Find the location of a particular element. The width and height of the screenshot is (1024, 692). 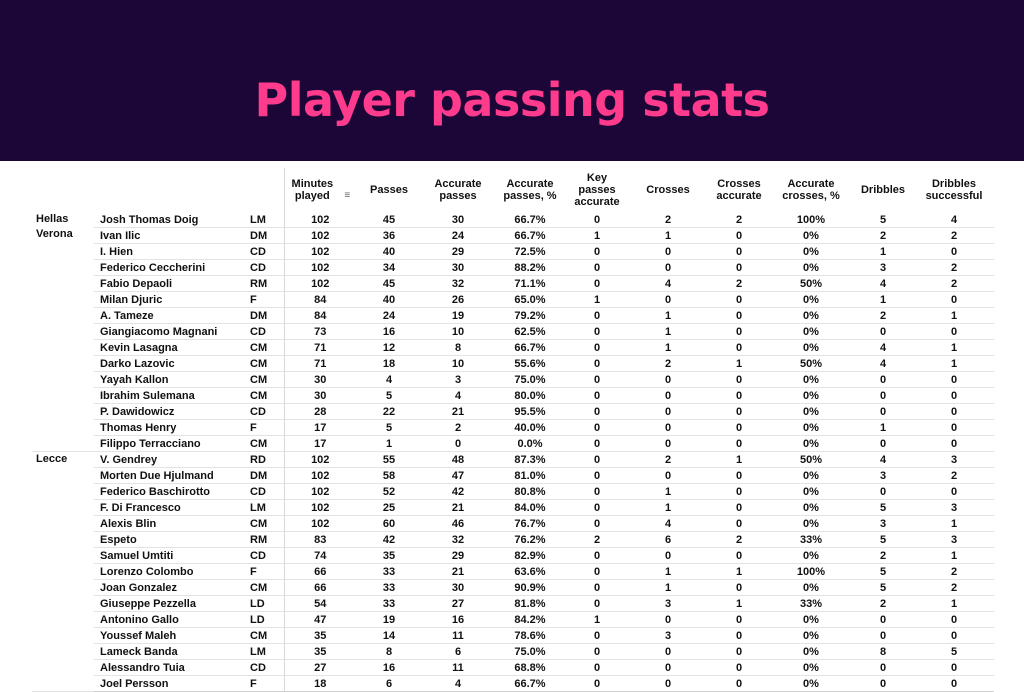

crosses-cell: 4 is located at coordinates (668, 283).